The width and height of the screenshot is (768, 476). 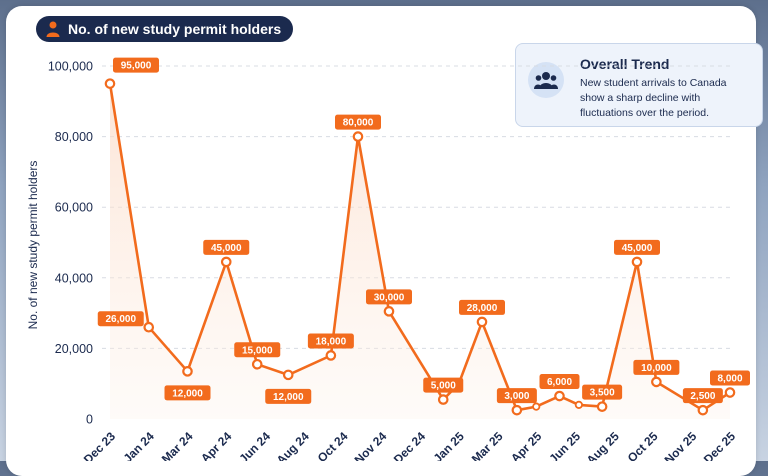 I want to click on y-tick-label: 20,000, so click(x=74, y=349).